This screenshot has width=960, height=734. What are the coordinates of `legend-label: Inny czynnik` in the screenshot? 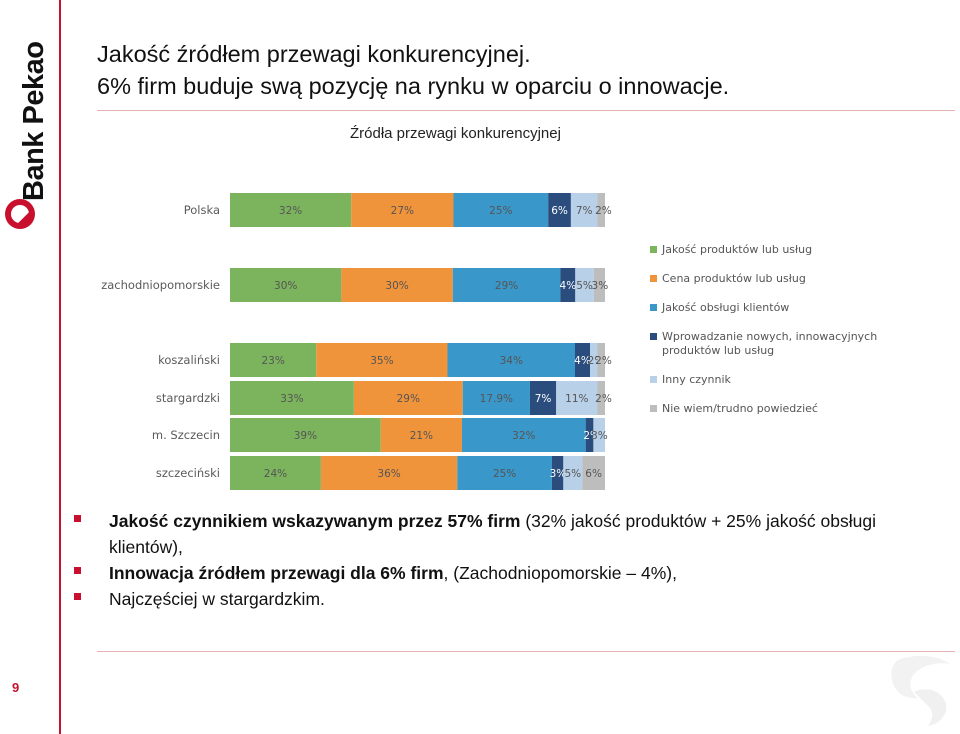 It's located at (696, 379).